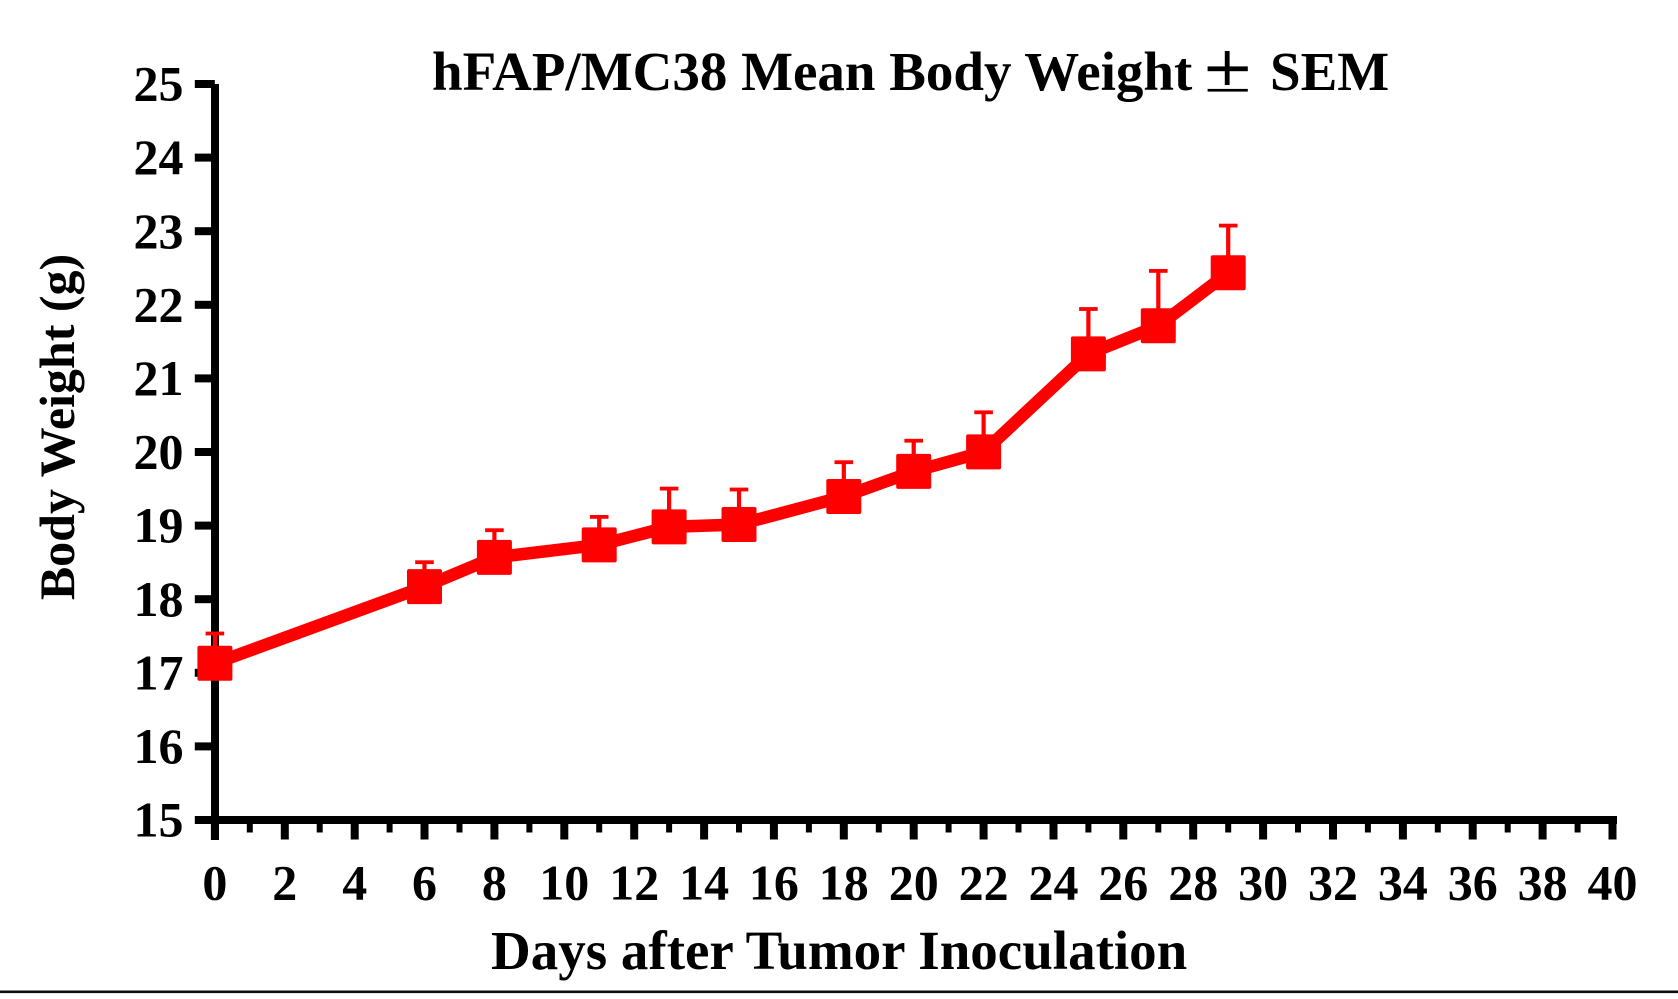 The width and height of the screenshot is (1678, 999). Describe the element at coordinates (1543, 882) in the screenshot. I see `svg-text: 38` at that location.